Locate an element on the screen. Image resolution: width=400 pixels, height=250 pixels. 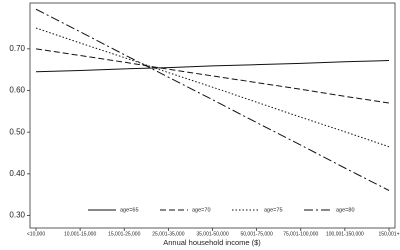
x-tick-label: 50,001-75,000 is located at coordinates (256, 234).